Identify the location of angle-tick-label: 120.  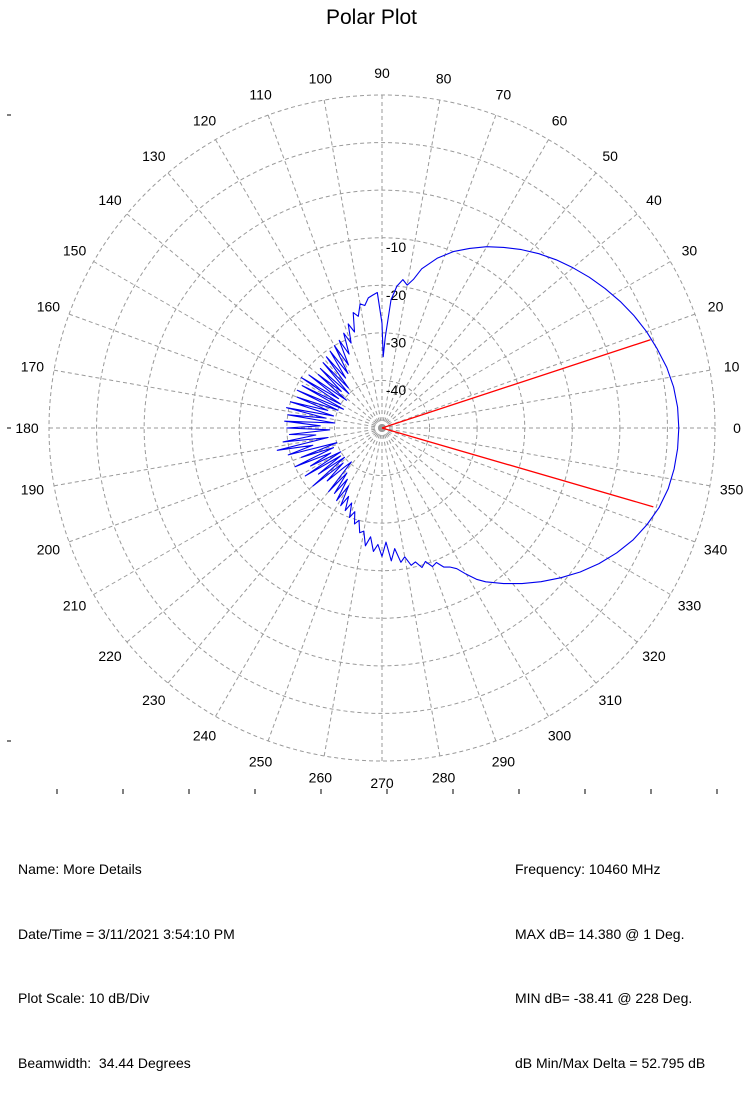
(205, 121).